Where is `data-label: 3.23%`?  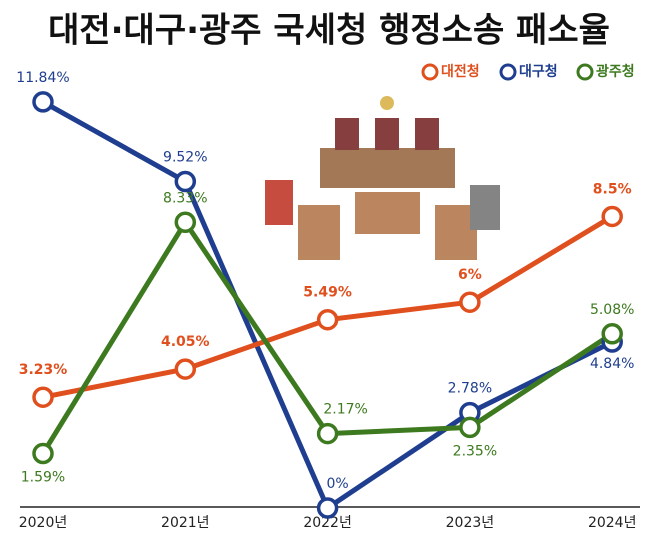
data-label: 3.23% is located at coordinates (43, 370).